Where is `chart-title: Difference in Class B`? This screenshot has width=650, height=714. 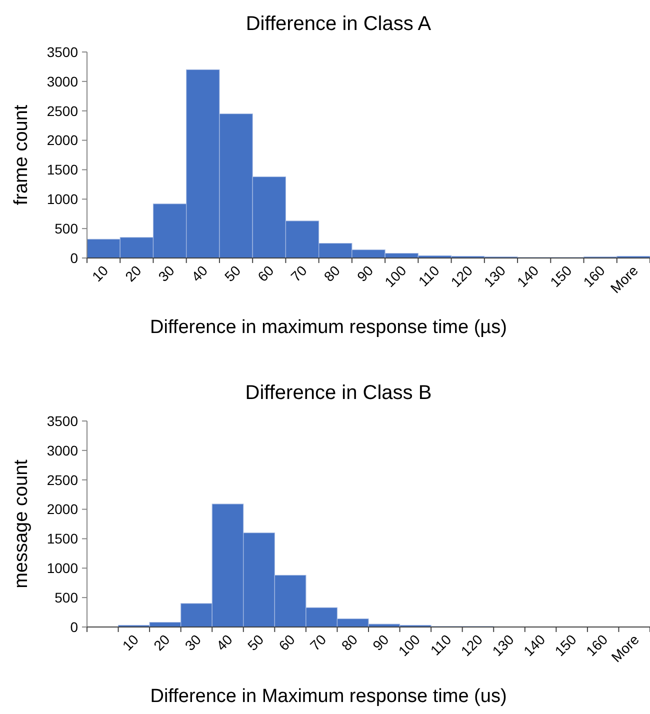 chart-title: Difference in Class B is located at coordinates (338, 393).